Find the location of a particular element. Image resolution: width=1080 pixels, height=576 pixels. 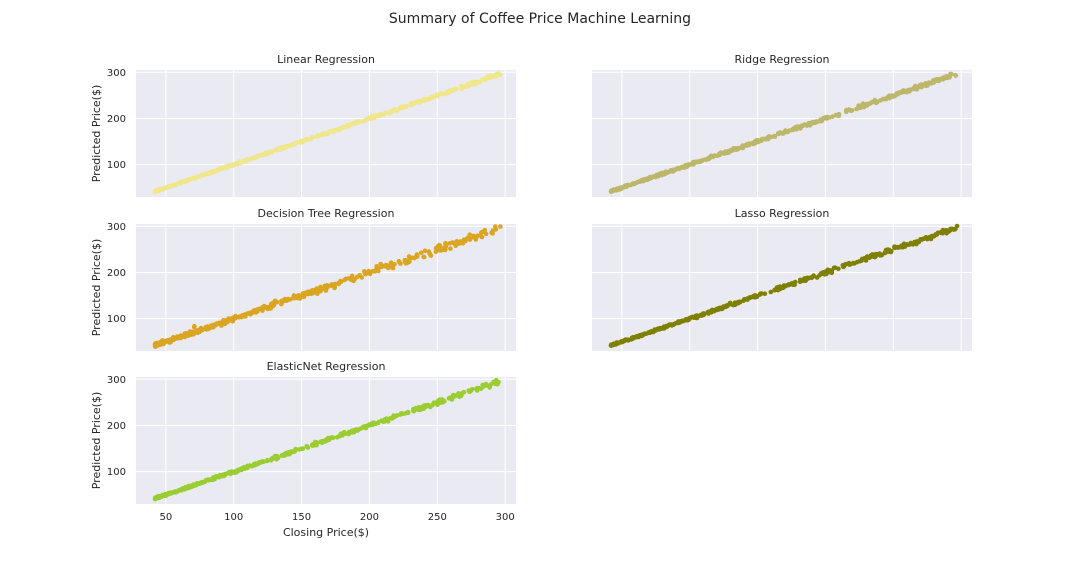

x-tick-label: 250 is located at coordinates (437, 517).